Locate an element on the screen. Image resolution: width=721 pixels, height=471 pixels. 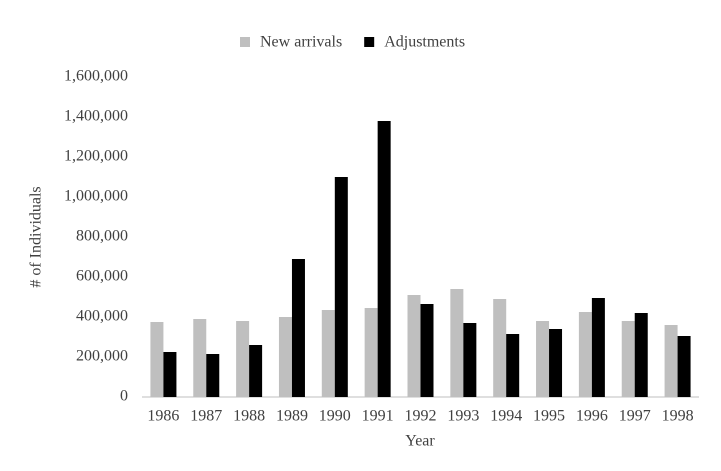
x-tick-label: 1987 is located at coordinates (206, 416).